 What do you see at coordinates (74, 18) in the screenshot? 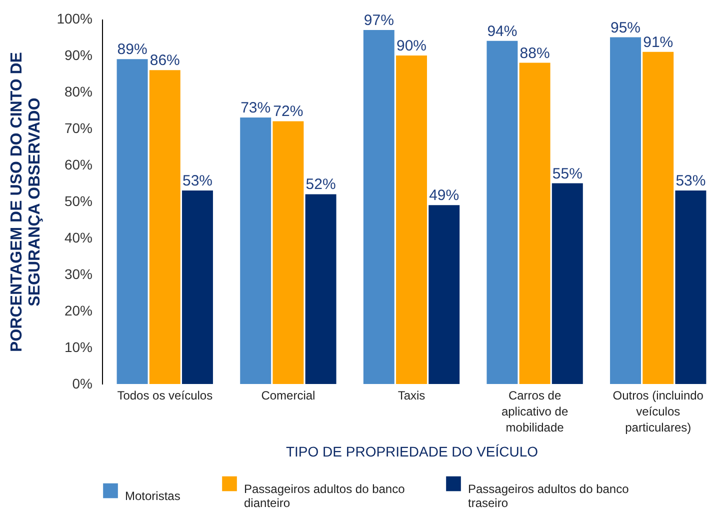
I see `y-tick-label: 100%` at bounding box center [74, 18].